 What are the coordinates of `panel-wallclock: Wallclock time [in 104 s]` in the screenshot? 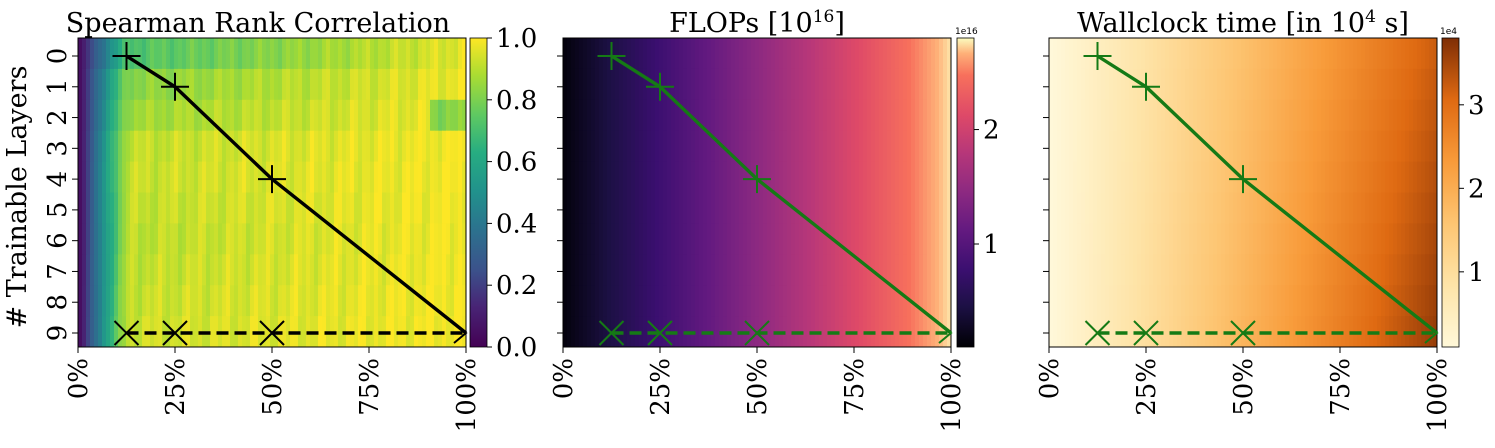 It's located at (1243, 23).